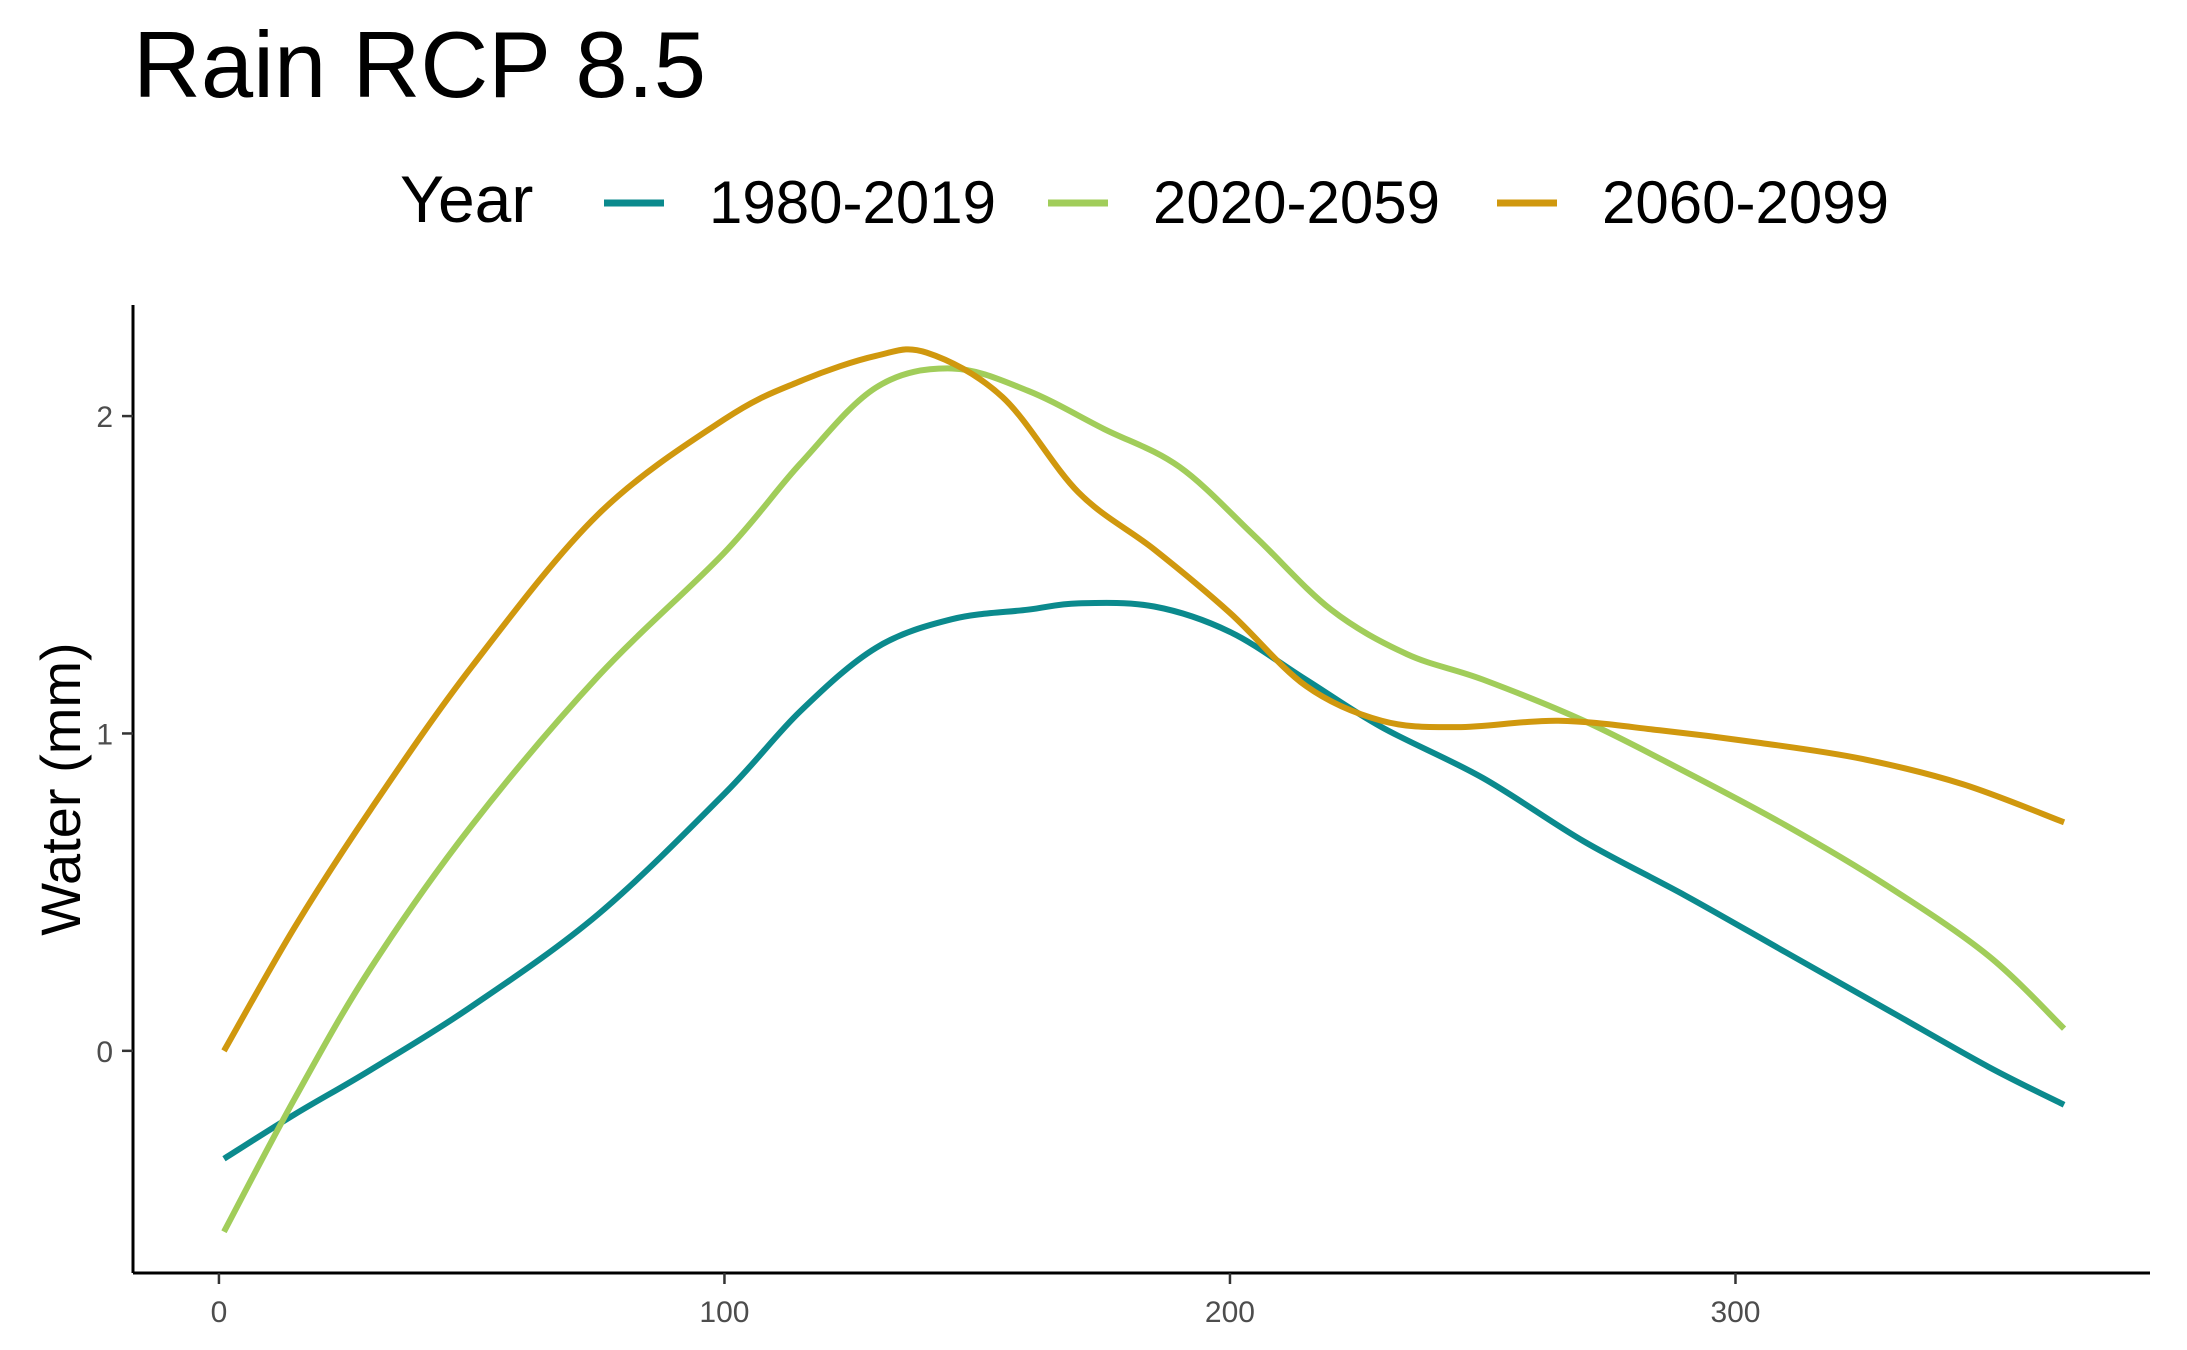 The height and width of the screenshot is (1350, 2187). I want to click on y-axis-title: Water (mm), so click(60, 788).